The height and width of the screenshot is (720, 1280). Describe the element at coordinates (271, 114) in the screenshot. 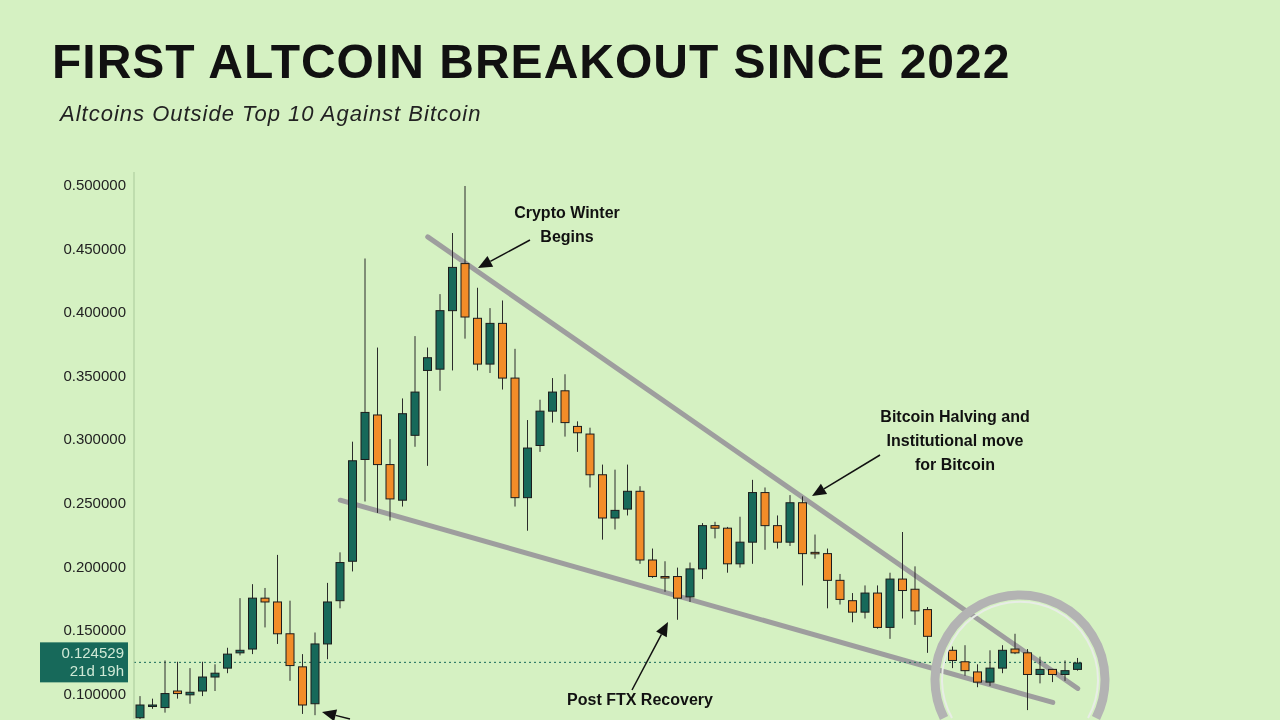

I see `chart-subtitle: Altcoins Outside Top 10 Against Bitcoin` at that location.